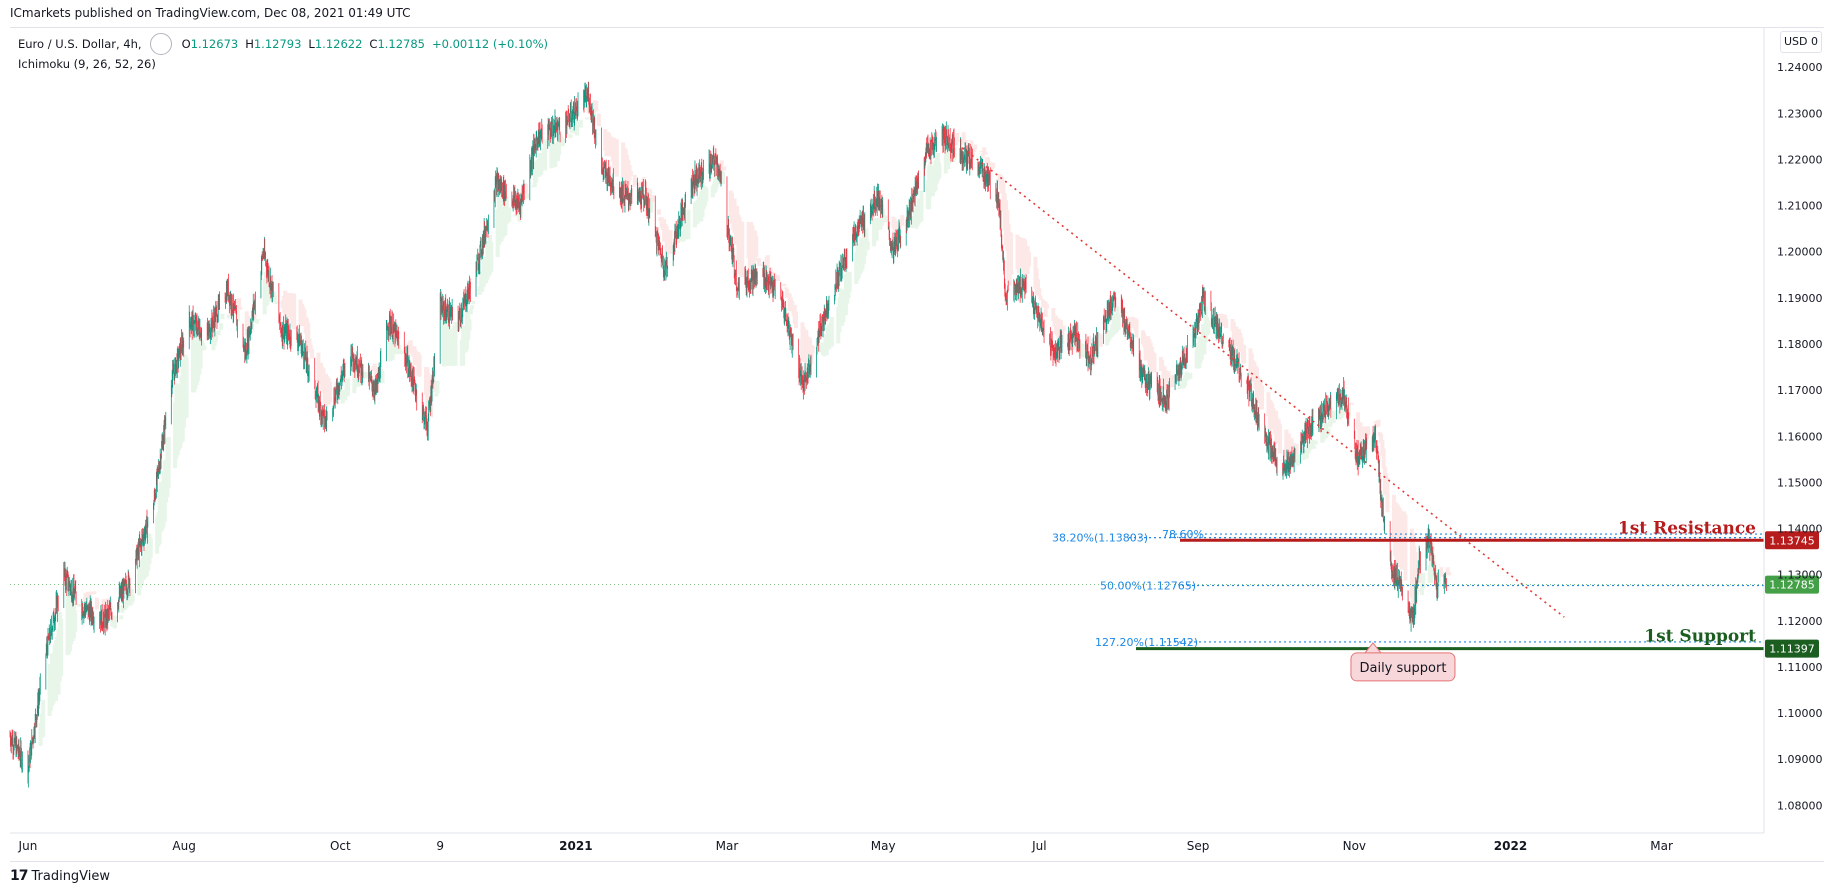  Describe the element at coordinates (1800, 252) in the screenshot. I see `price-tick-label: 1.20000` at that location.